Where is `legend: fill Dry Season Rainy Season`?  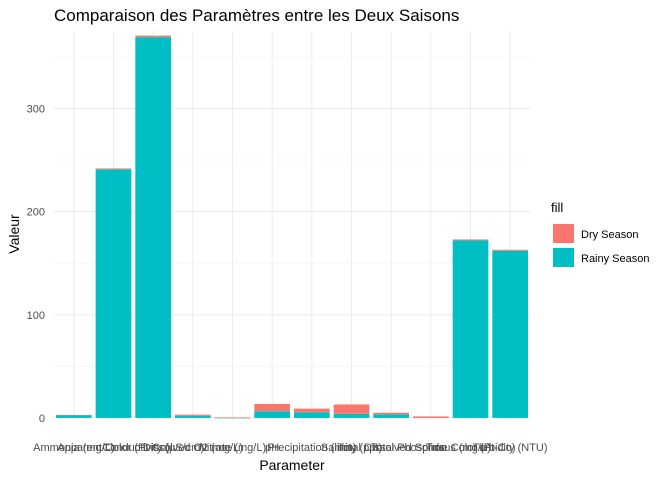
legend: fill Dry Season Rainy Season is located at coordinates (600, 233).